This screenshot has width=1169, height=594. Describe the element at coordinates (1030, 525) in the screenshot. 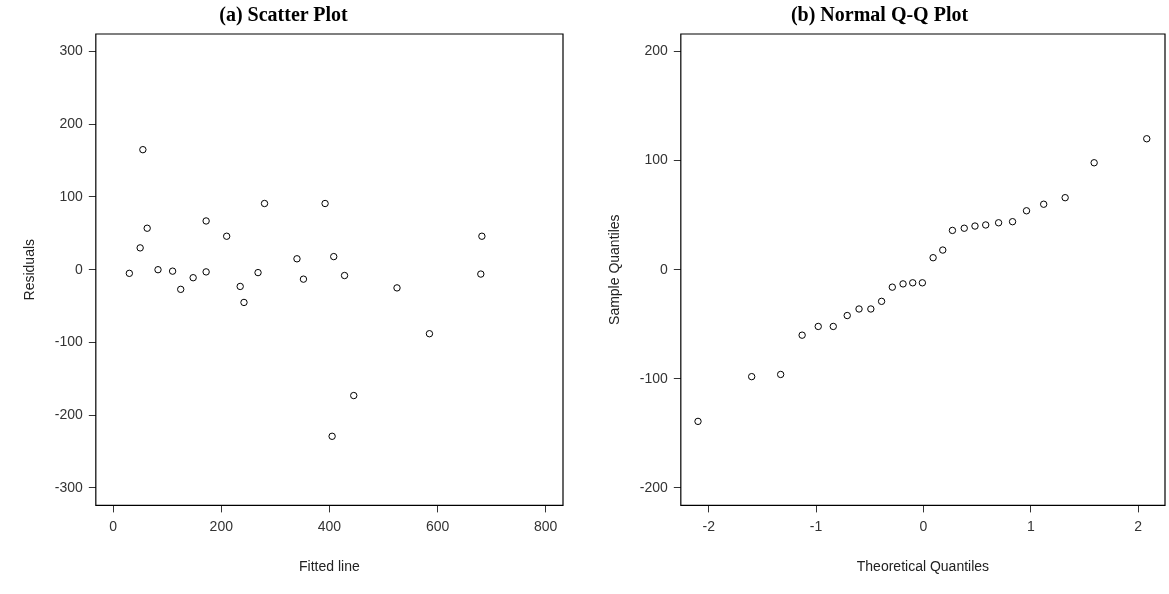

I see `x-tick-label: 1` at that location.